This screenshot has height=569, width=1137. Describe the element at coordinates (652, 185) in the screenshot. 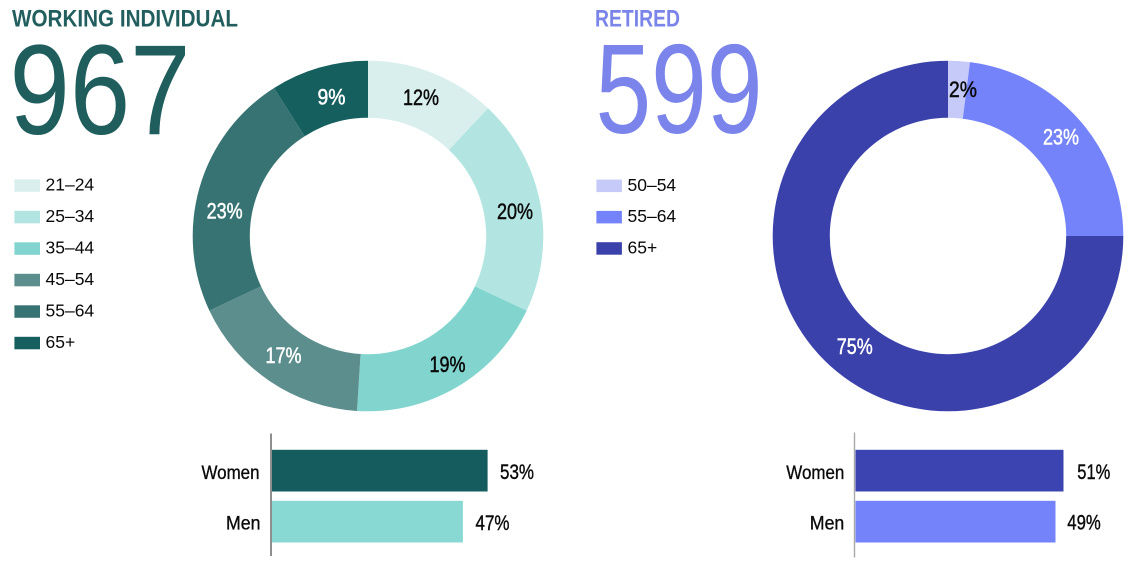

I see `svg-text: 50–54` at that location.